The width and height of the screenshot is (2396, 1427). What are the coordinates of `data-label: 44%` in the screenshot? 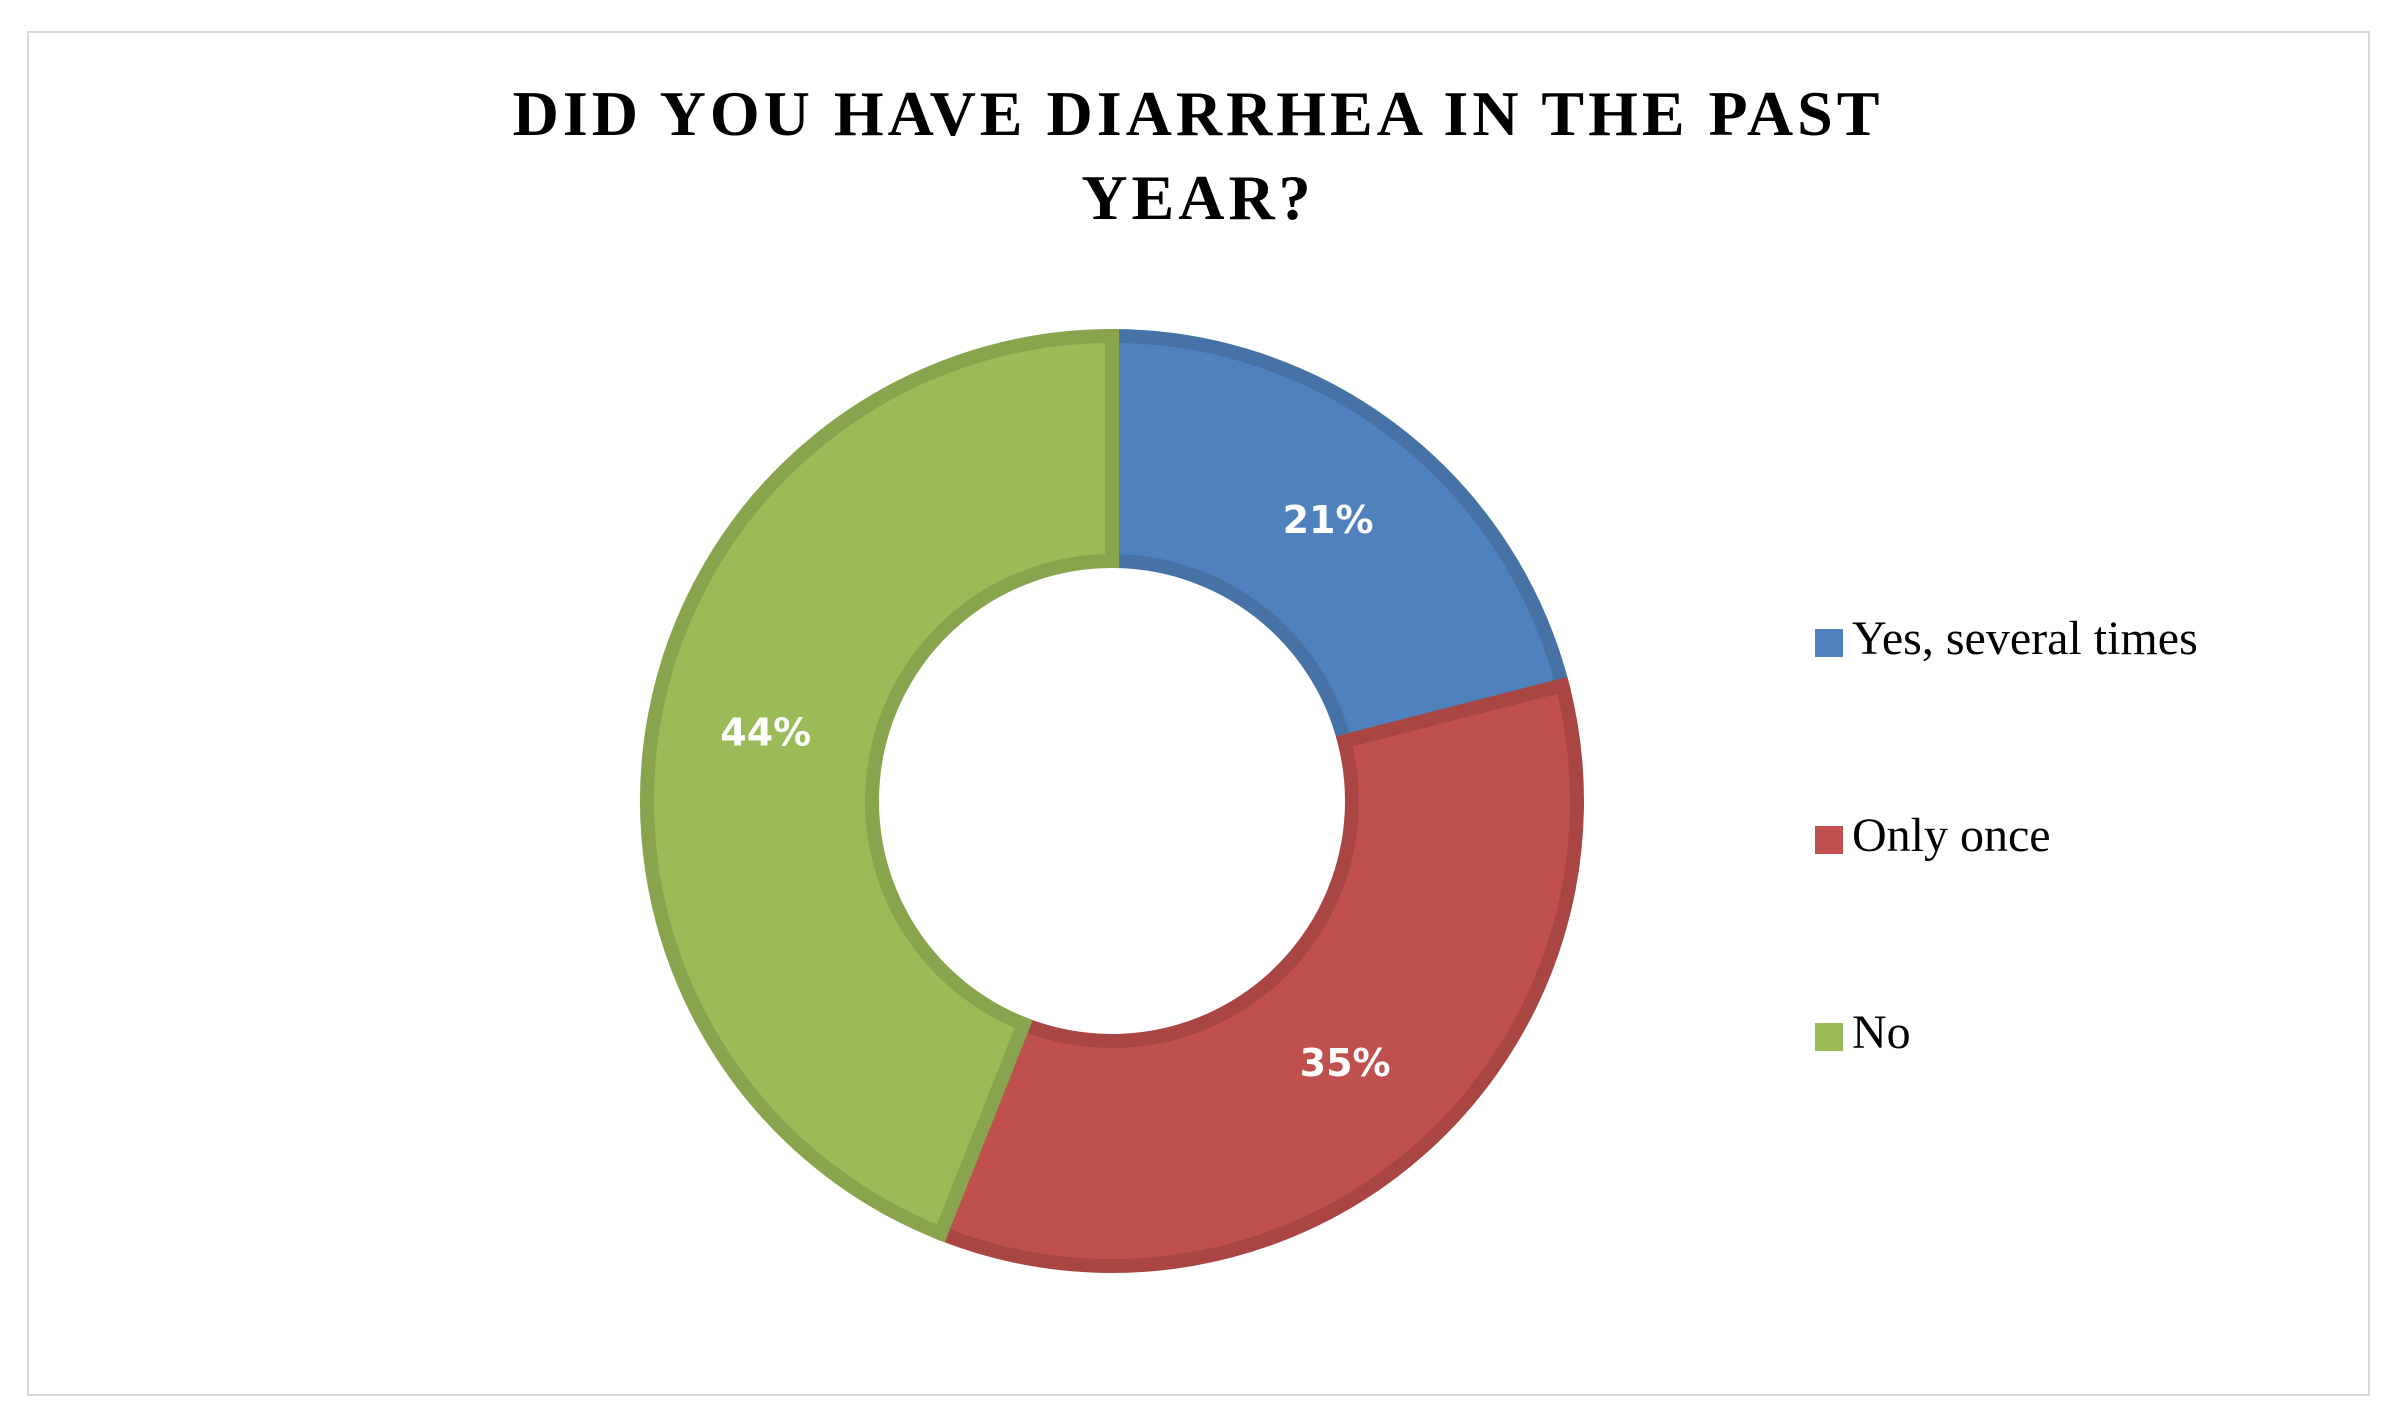 It's located at (765, 732).